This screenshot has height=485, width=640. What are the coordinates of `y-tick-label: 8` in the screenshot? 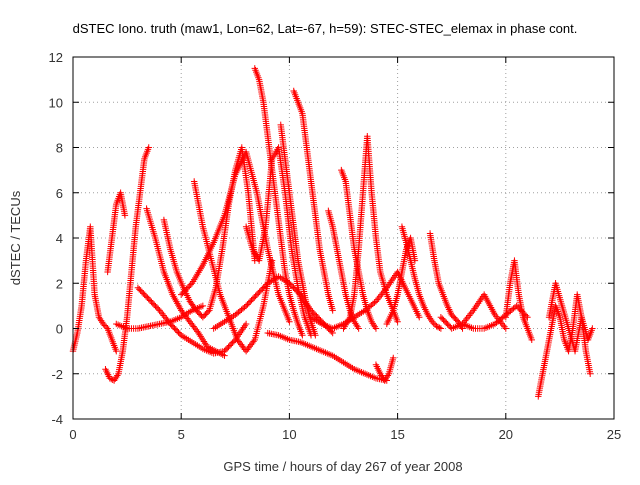 It's located at (59, 148).